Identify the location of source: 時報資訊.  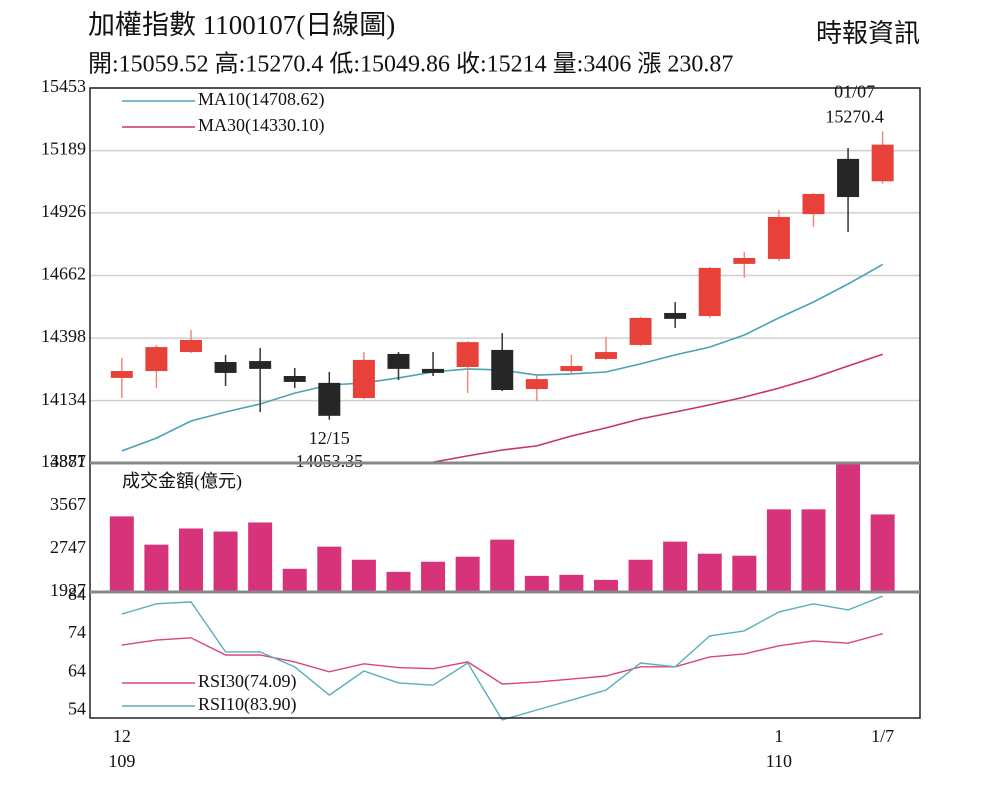
(868, 33).